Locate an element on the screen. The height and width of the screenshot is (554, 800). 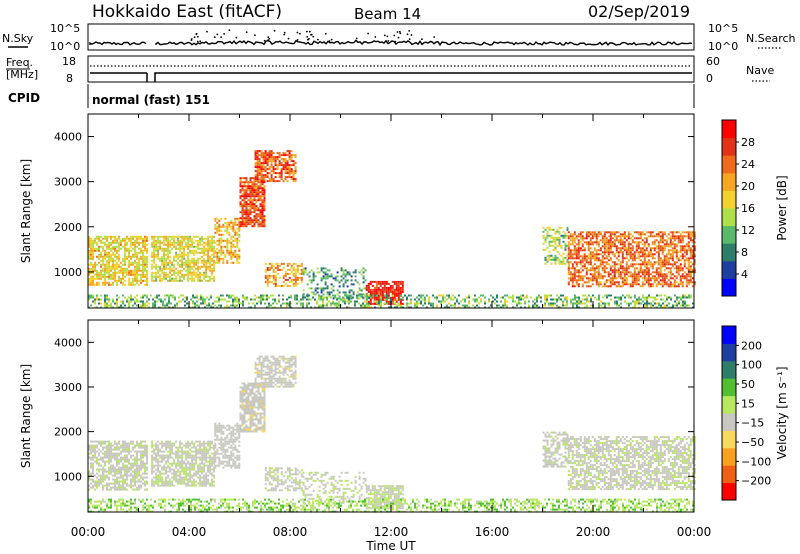
freq-tick-high: 18 is located at coordinates (69, 61).